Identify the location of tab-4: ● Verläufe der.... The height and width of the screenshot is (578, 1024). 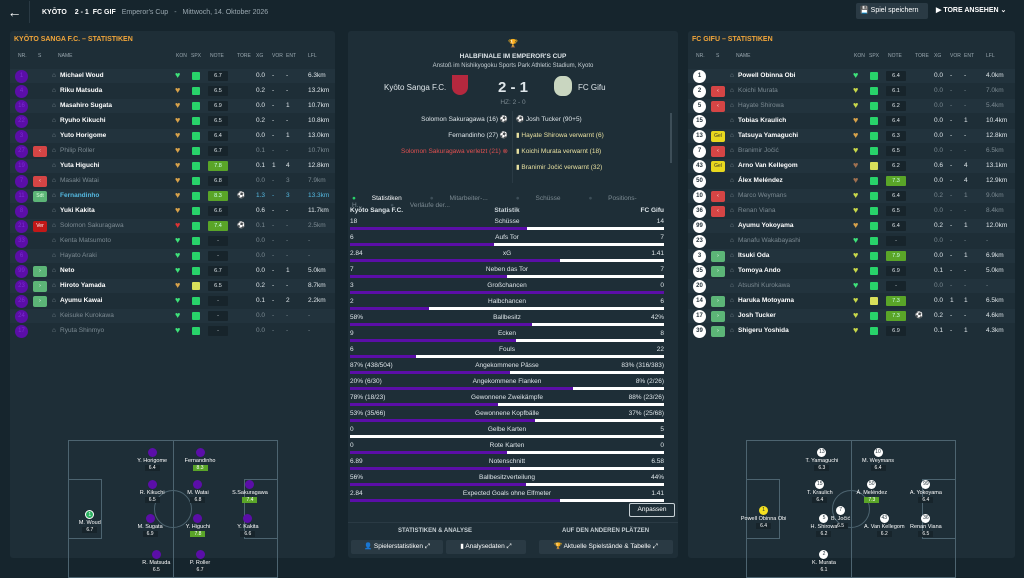
(427, 205).